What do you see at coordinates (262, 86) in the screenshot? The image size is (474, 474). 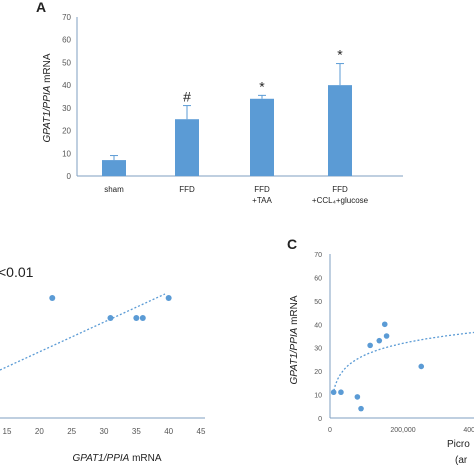 I see `significance-mark-2: *` at bounding box center [262, 86].